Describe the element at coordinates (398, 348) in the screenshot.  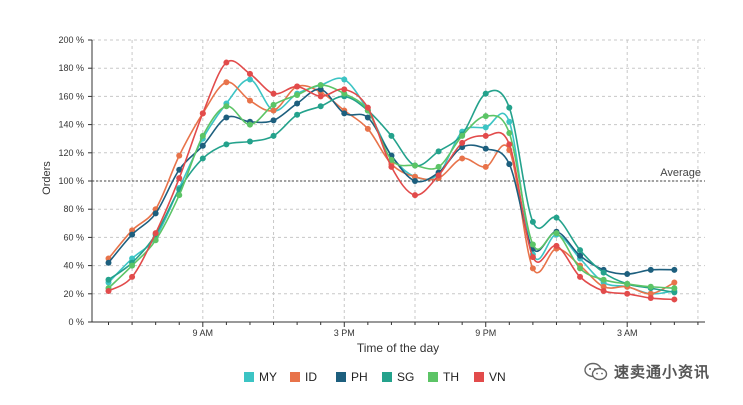
I see `x-axis-label: Time of the day` at that location.